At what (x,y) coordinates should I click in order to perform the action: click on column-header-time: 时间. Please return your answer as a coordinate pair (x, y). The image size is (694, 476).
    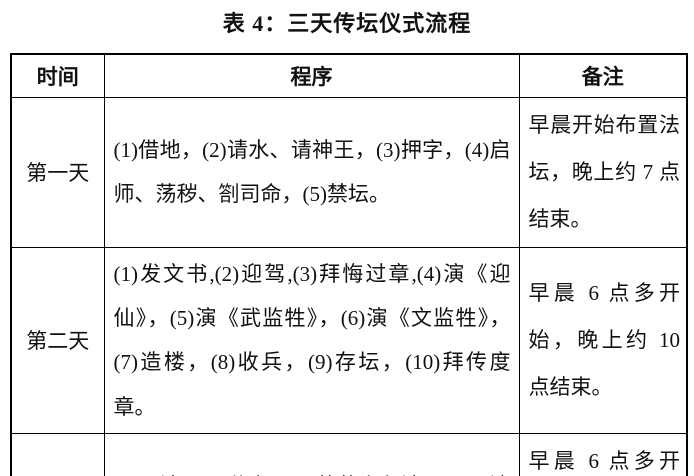
    Looking at the image, I should click on (57, 75).